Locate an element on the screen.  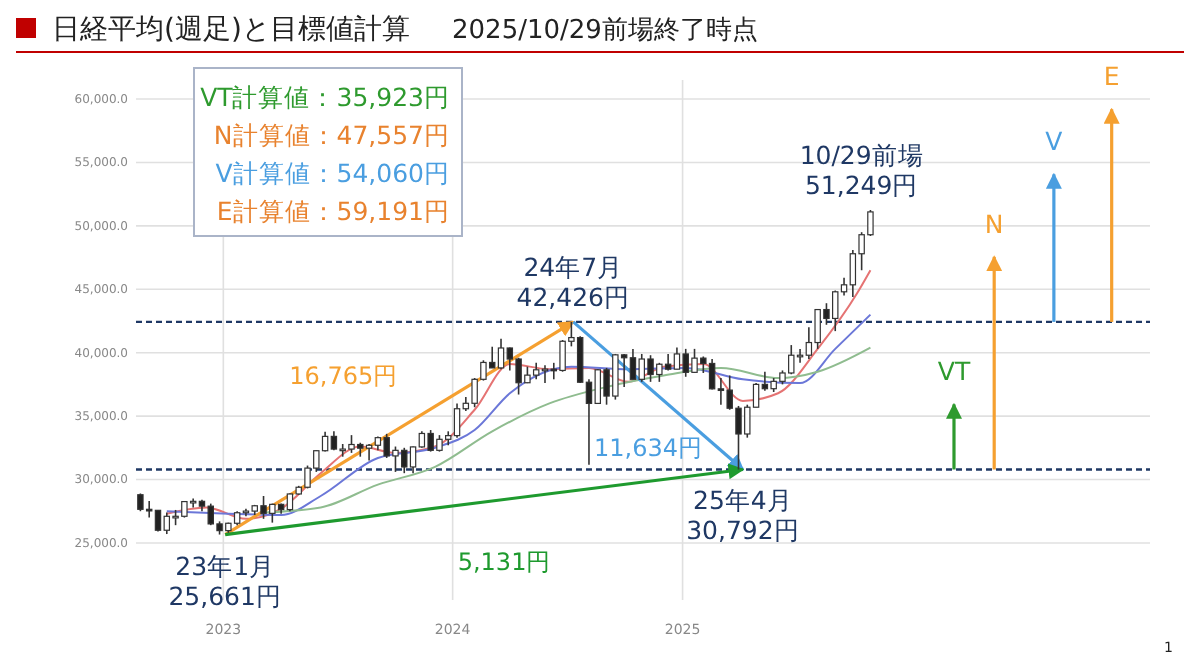
series-label: V is located at coordinates (1054, 141).